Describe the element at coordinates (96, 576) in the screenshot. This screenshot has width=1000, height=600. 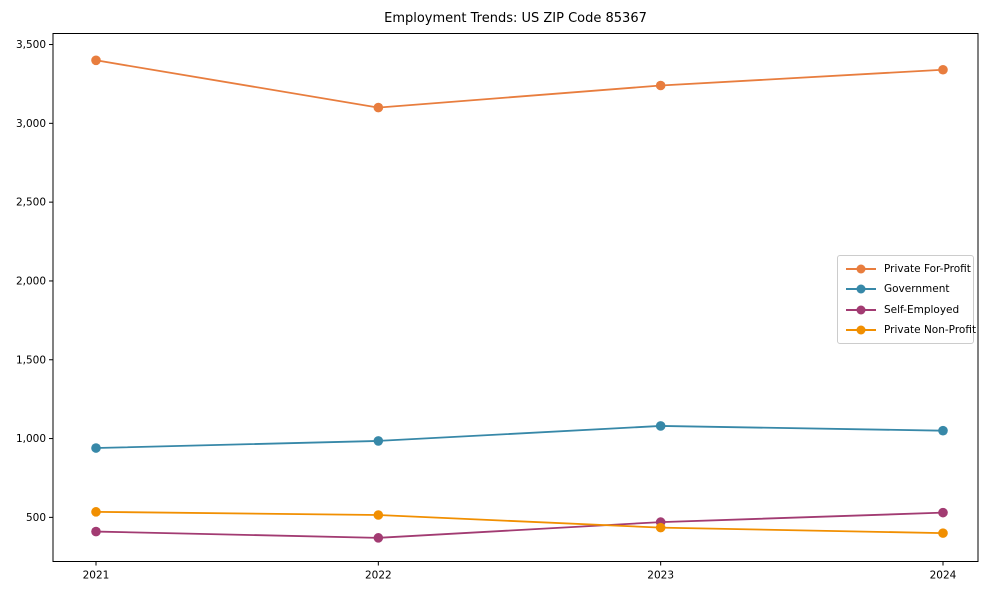
I see `x-tick-label: 2021` at that location.